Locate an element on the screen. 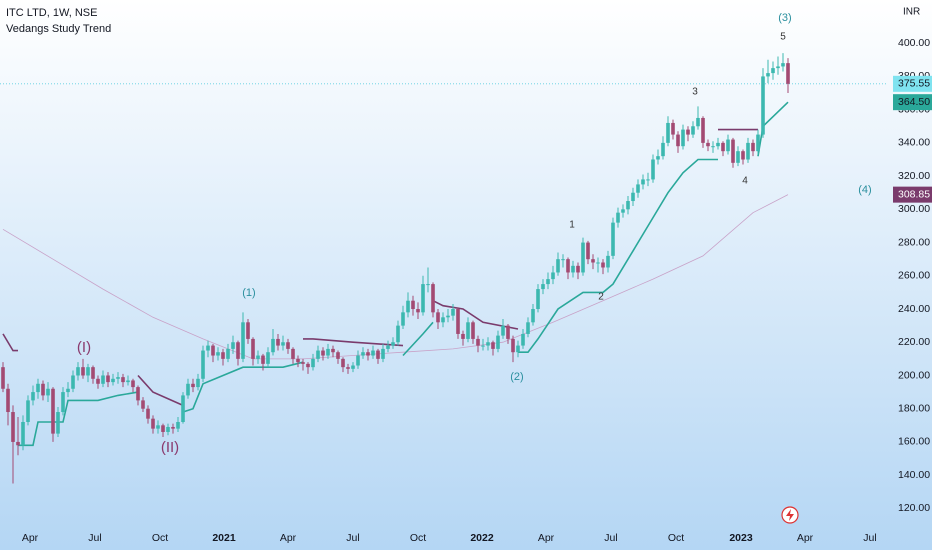 Image resolution: width=932 pixels, height=550 pixels. y-tick-label: 340.00 is located at coordinates (914, 143).